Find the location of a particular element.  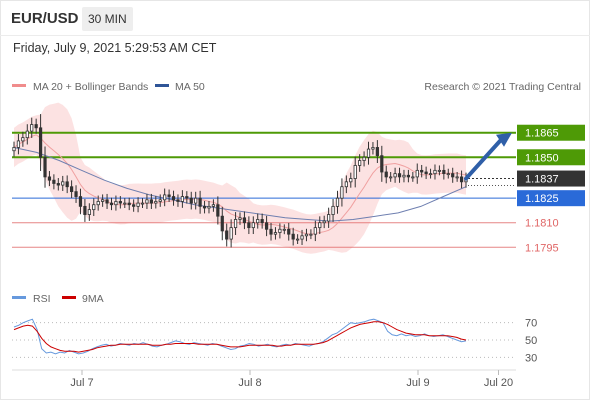

rsi-line is located at coordinates (240, 336).